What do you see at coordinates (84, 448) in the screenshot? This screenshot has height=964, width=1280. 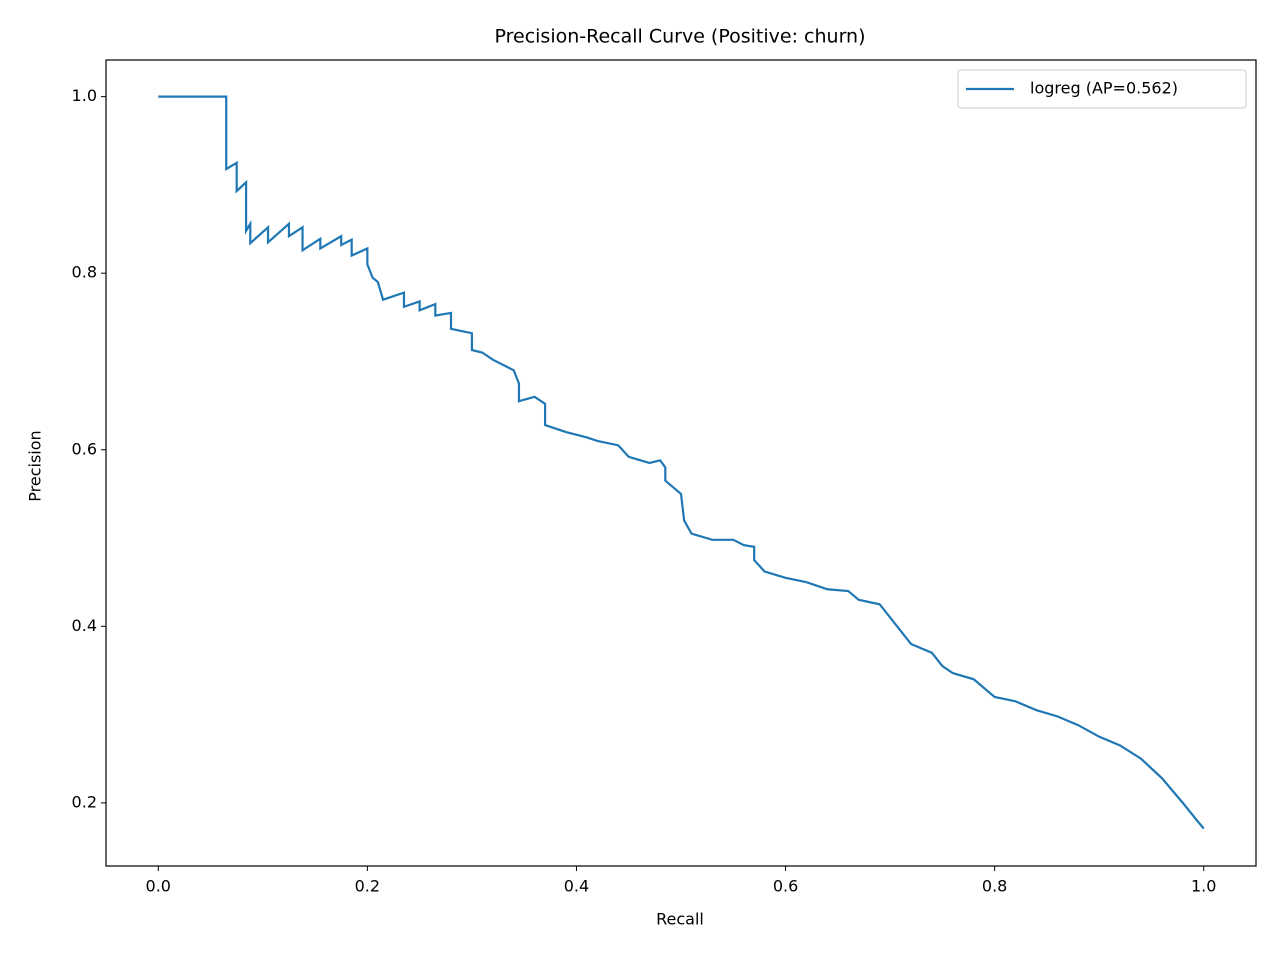 I see `y-tick-label: 0.6` at bounding box center [84, 448].